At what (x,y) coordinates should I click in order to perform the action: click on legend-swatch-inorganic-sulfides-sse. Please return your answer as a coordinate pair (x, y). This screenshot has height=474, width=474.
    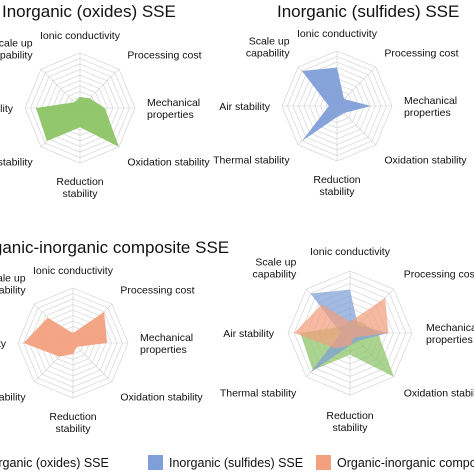
    Looking at the image, I should click on (155, 462).